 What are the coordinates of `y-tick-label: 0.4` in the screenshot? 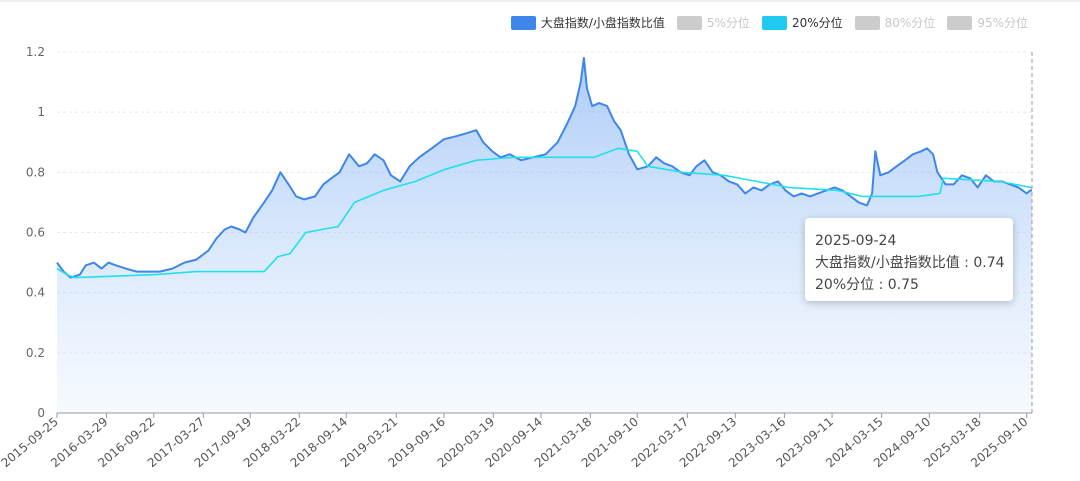 It's located at (35, 293).